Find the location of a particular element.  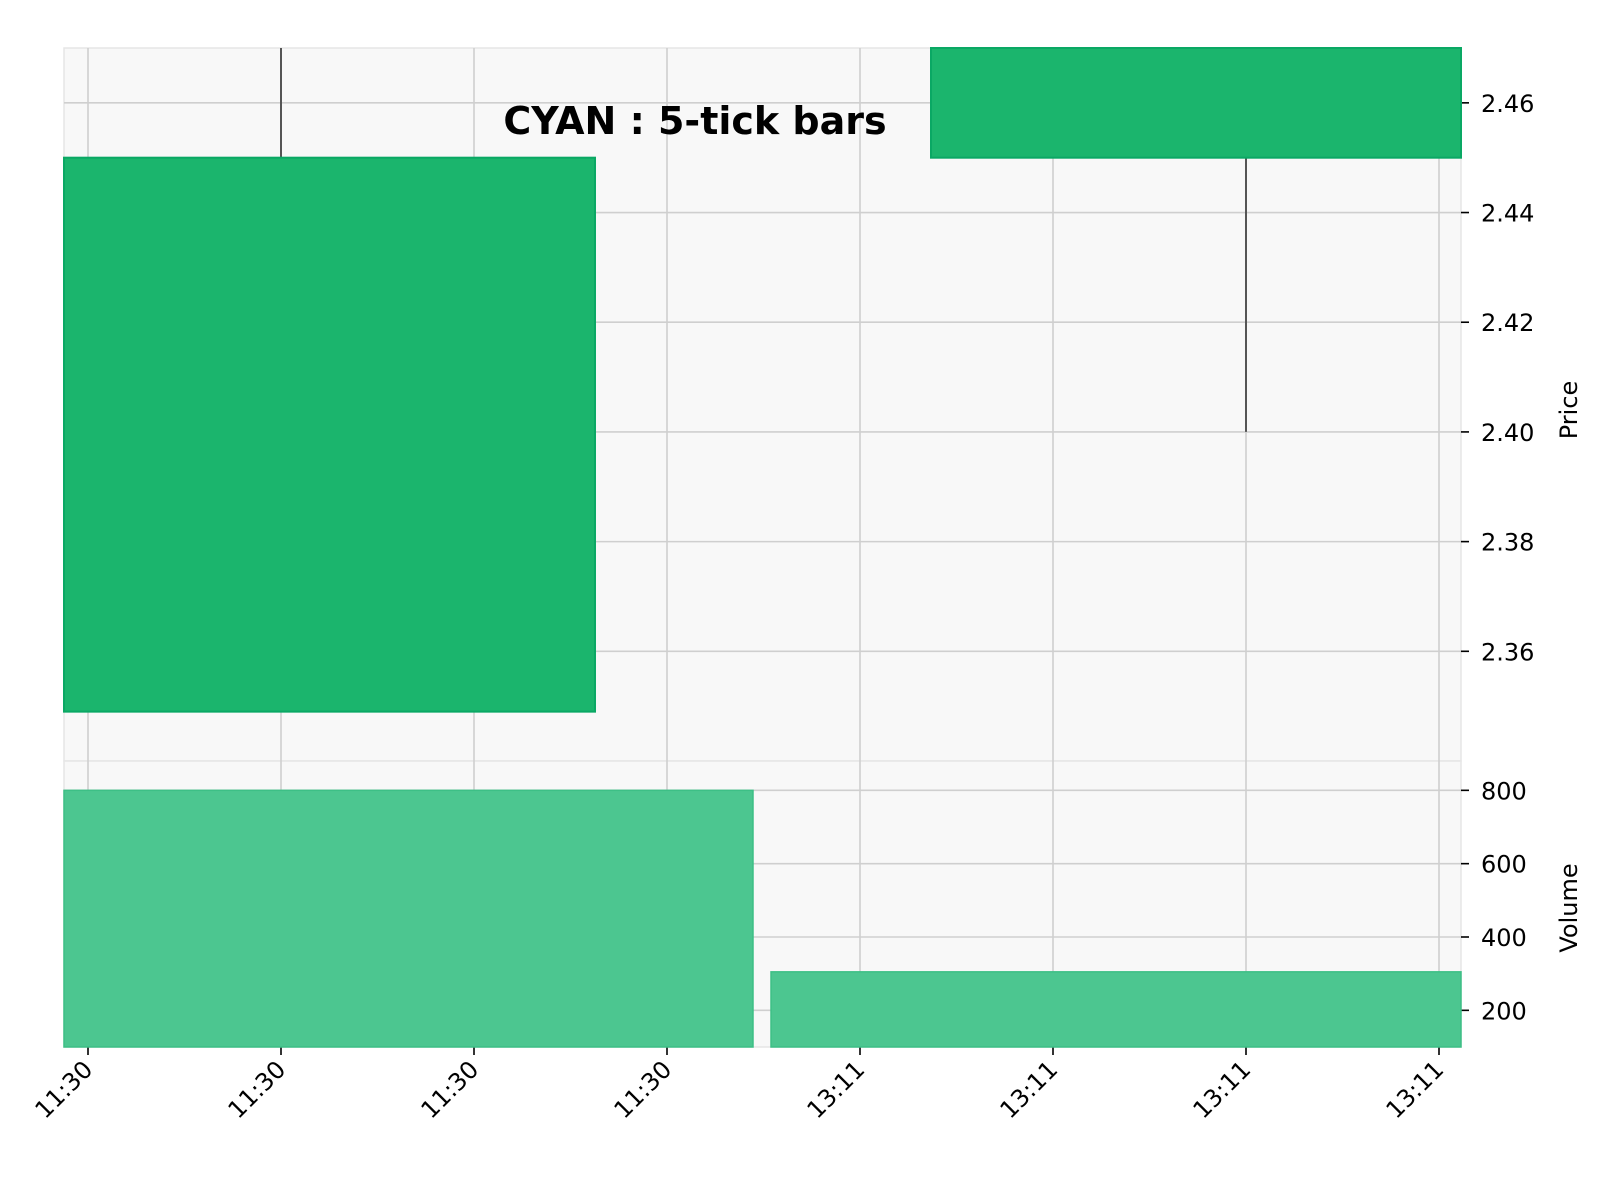

price-tick-label: 2.46 is located at coordinates (1507, 104).